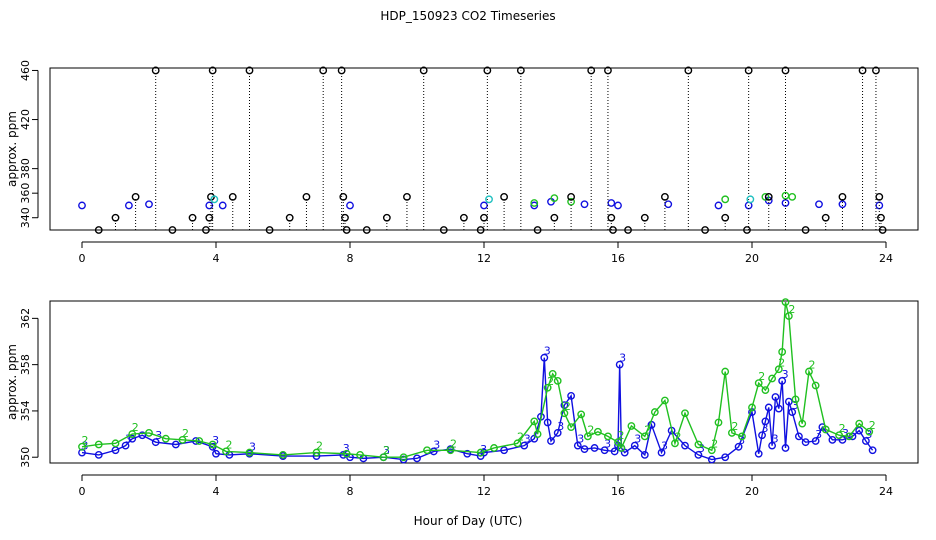  I want to click on x-tick-label: 12, so click(484, 491).